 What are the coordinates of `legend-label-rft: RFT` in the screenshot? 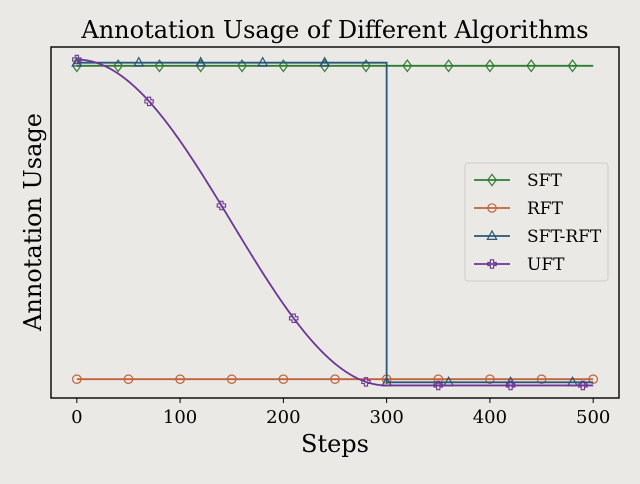 It's located at (545, 209).